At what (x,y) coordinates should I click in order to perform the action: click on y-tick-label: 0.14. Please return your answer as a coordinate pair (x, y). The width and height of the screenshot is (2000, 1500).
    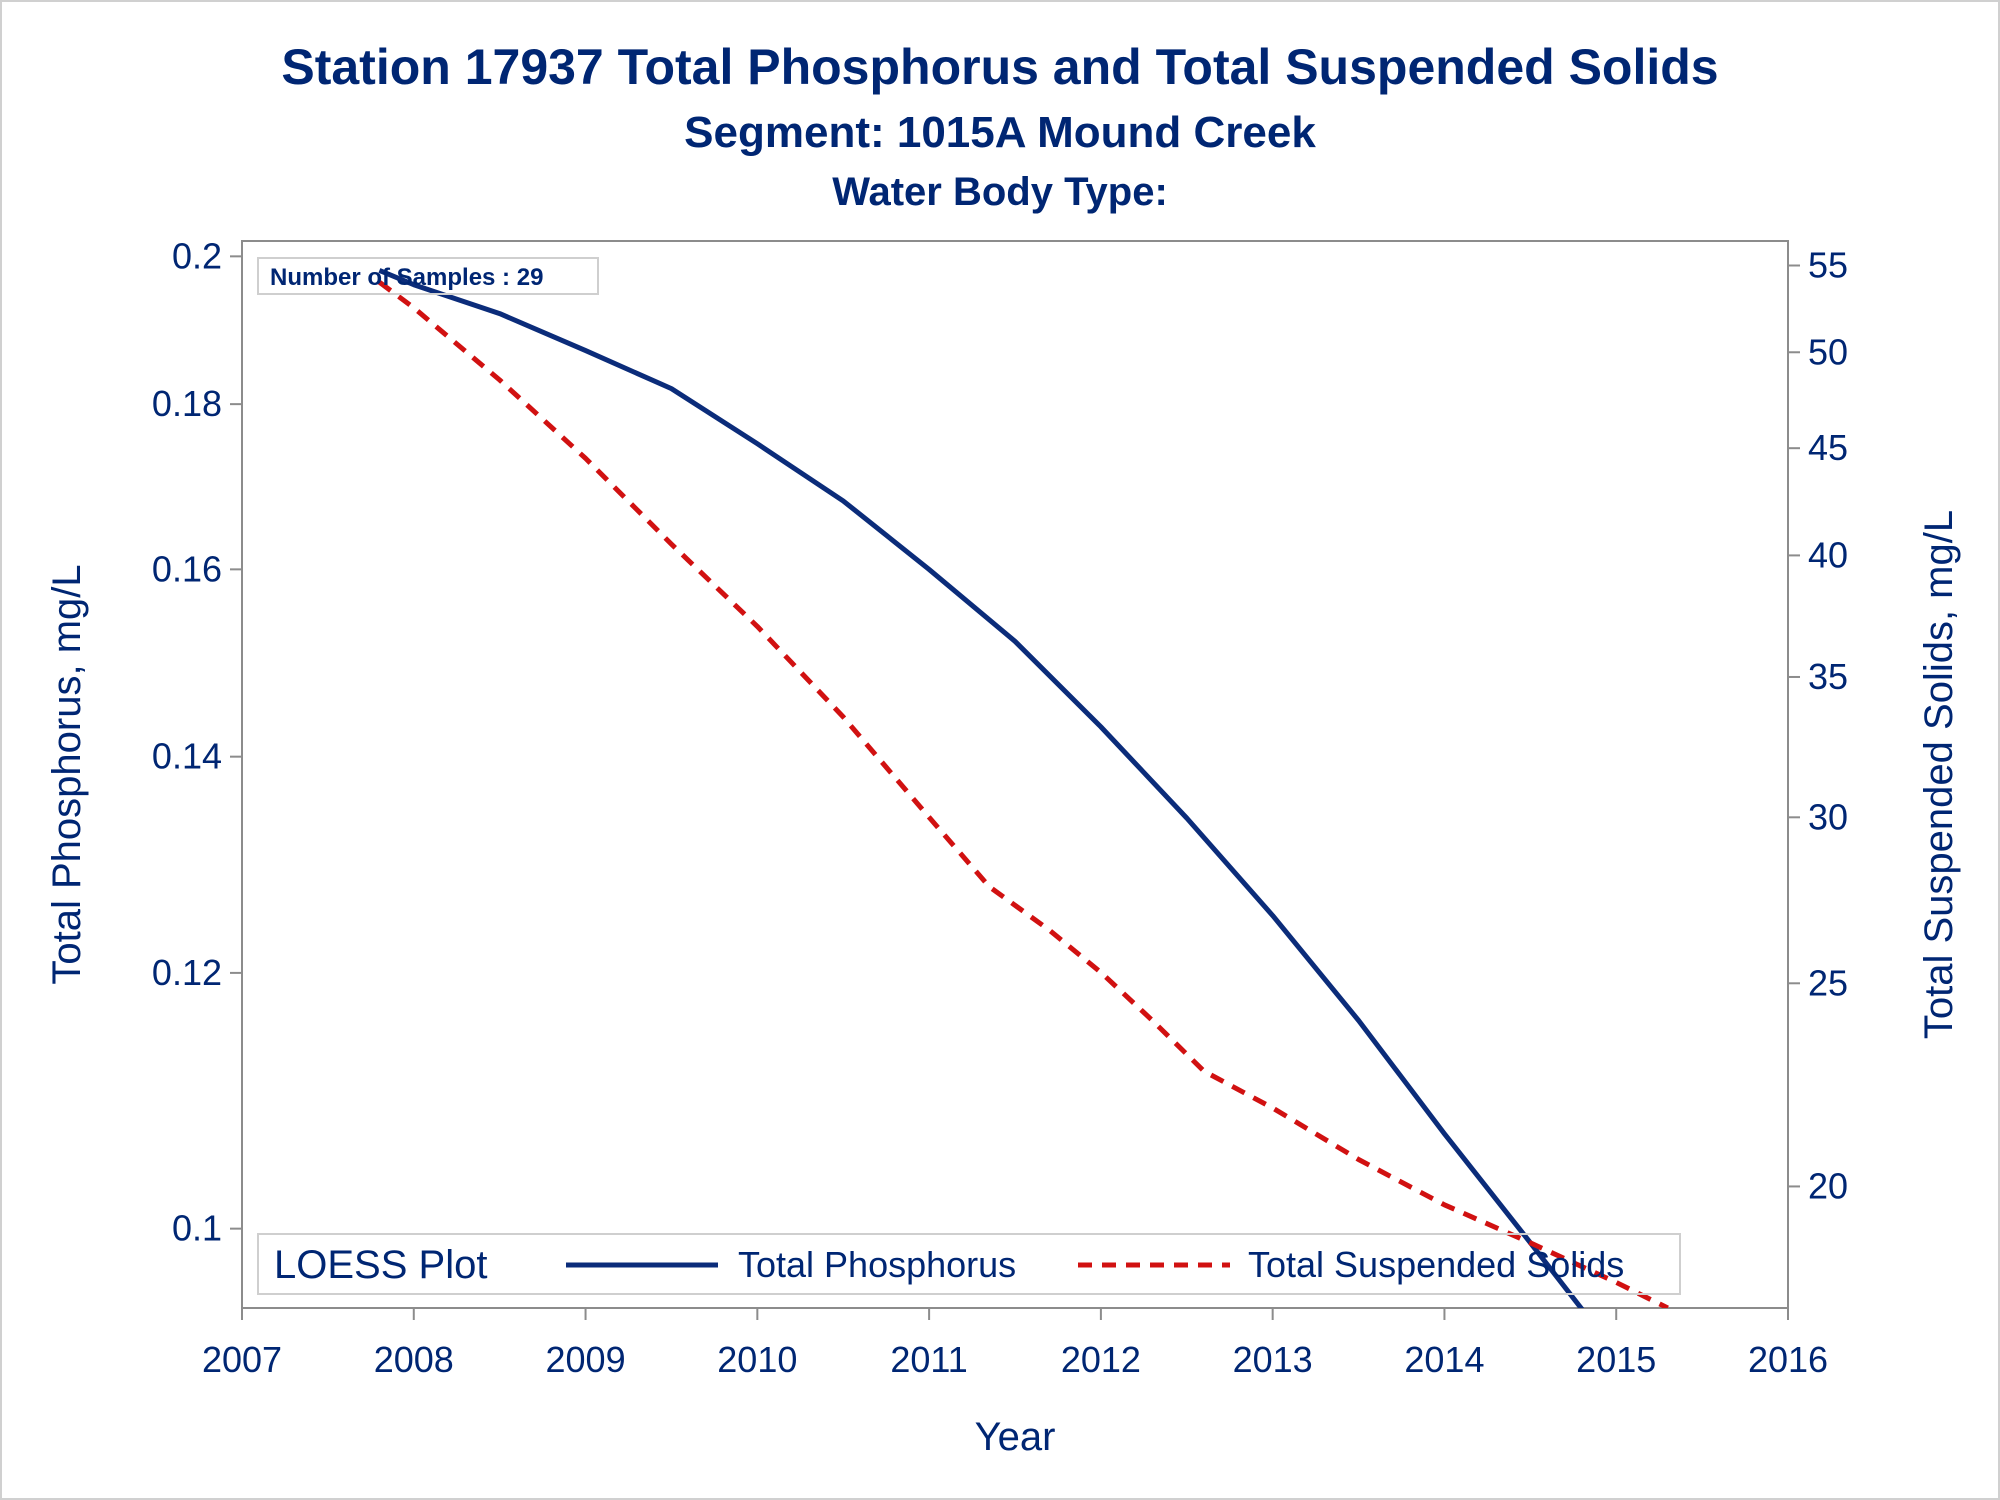
    Looking at the image, I should click on (187, 756).